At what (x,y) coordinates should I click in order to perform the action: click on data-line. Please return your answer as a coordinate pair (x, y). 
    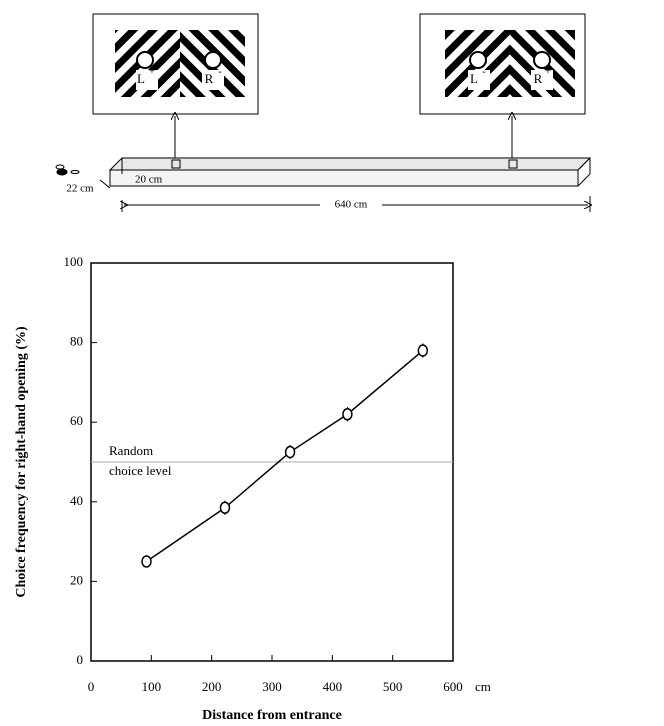
    Looking at the image, I should click on (285, 456).